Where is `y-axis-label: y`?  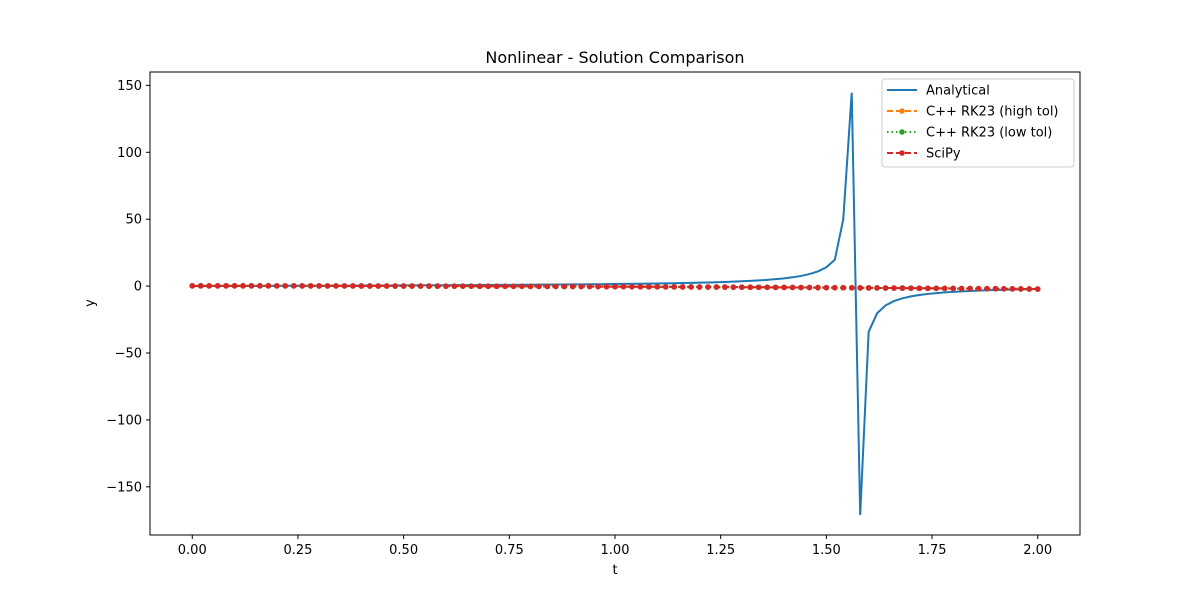
y-axis-label: y is located at coordinates (90, 303).